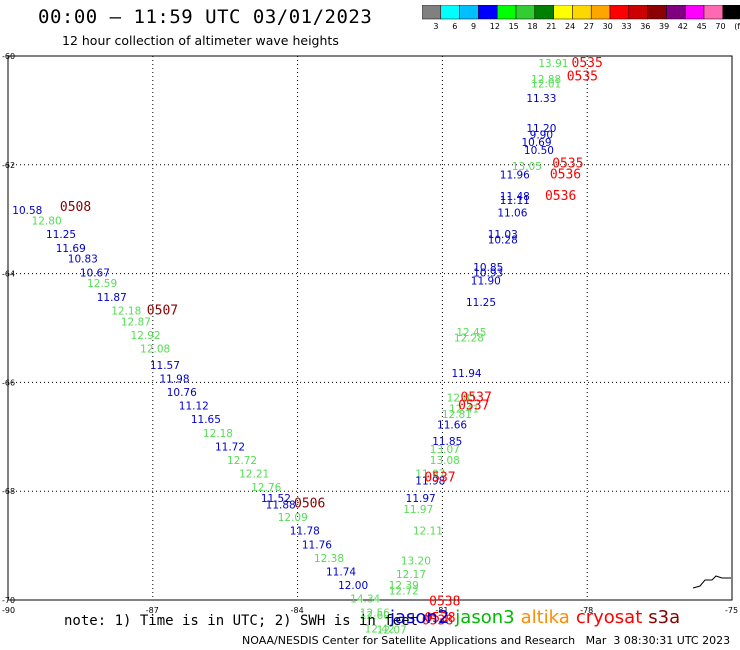 This screenshot has height=650, width=740. Describe the element at coordinates (8, 491) in the screenshot. I see `y-tick-label: -68` at that location.